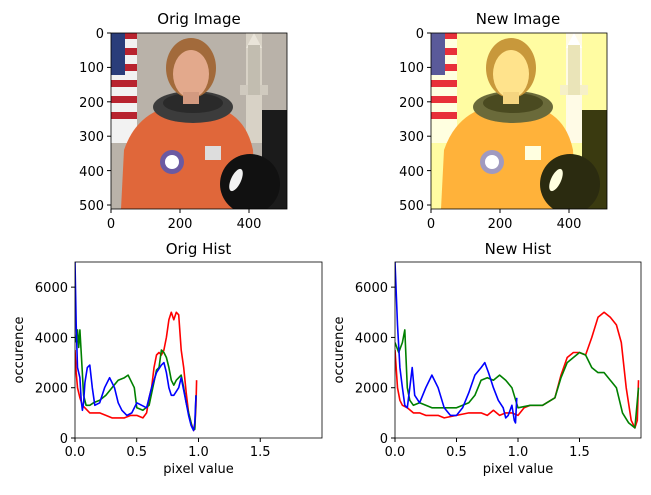  What do you see at coordinates (518, 452) in the screenshot?
I see `new-hist-xtick-label: 1.0` at bounding box center [518, 452].